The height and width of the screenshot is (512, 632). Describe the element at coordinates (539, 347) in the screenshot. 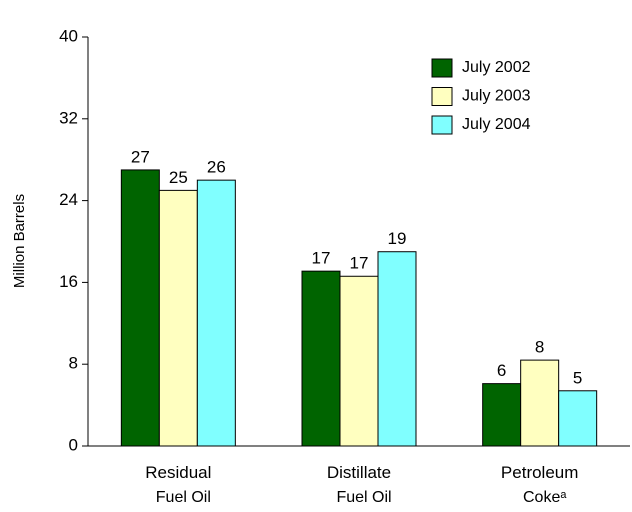

I see `value-label: 8` at that location.